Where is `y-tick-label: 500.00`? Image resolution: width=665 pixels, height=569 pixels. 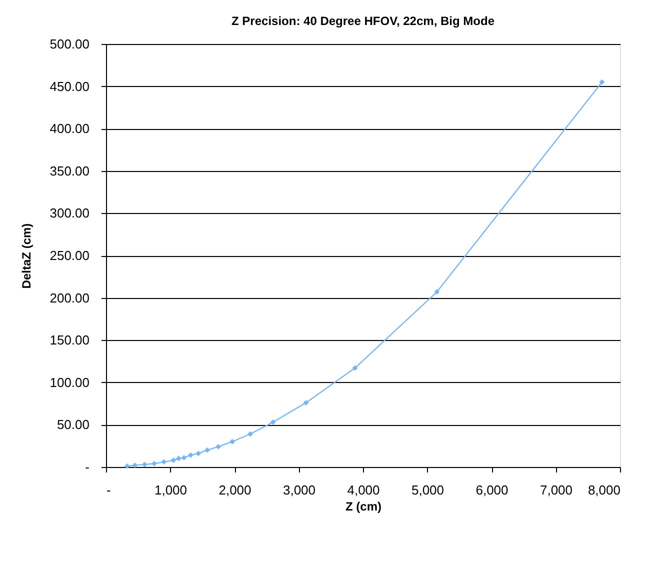 y-tick-label: 500.00 is located at coordinates (70, 44).